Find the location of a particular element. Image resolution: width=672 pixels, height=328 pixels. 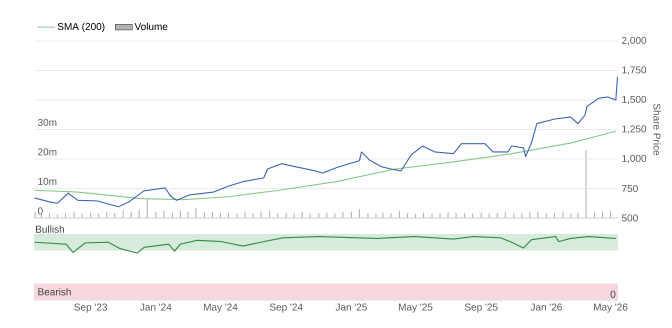

y-tick-label: 500 is located at coordinates (630, 218).